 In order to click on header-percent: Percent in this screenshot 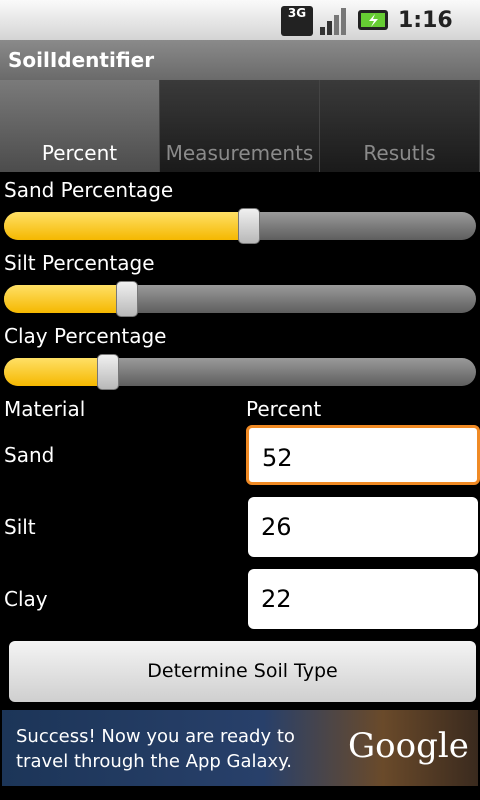, I will do `click(284, 409)`.